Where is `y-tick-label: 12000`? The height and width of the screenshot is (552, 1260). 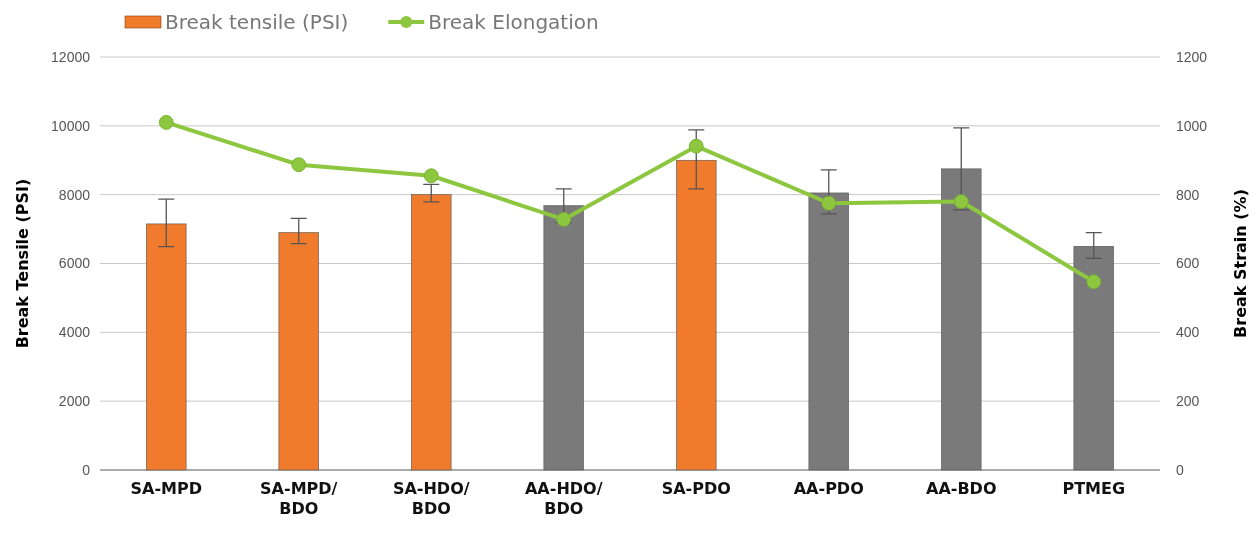 y-tick-label: 12000 is located at coordinates (71, 56).